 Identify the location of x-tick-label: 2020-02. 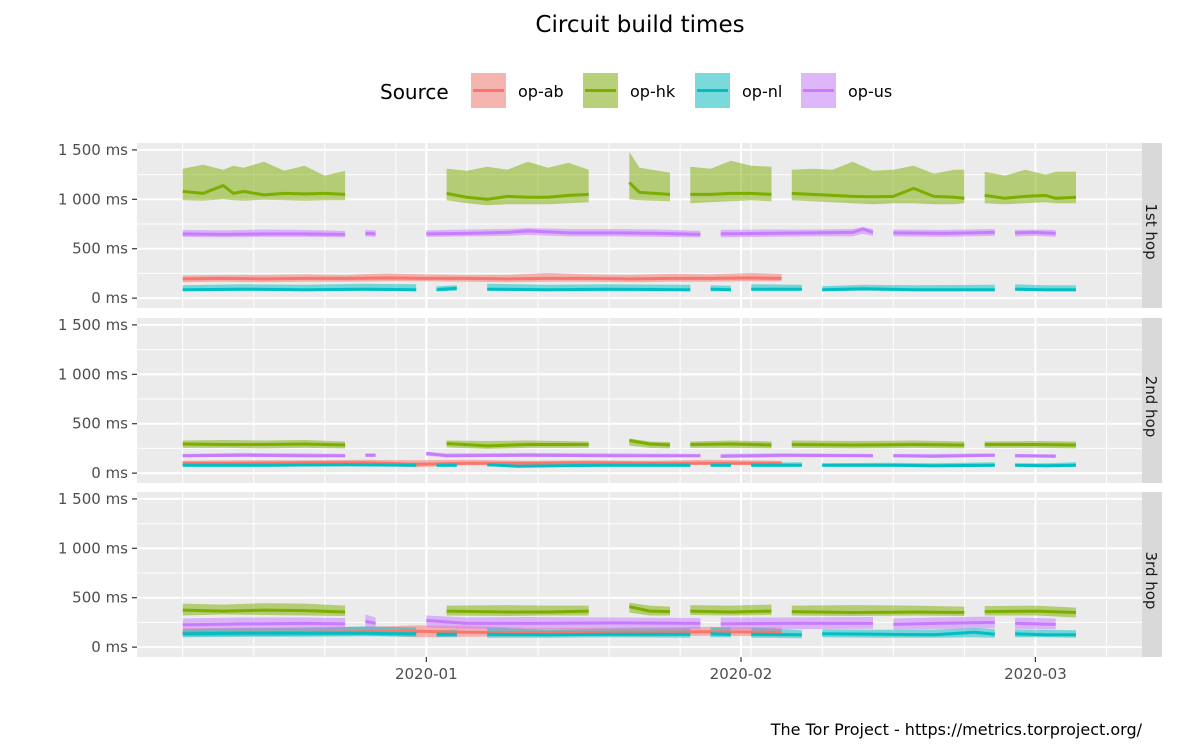
(741, 674).